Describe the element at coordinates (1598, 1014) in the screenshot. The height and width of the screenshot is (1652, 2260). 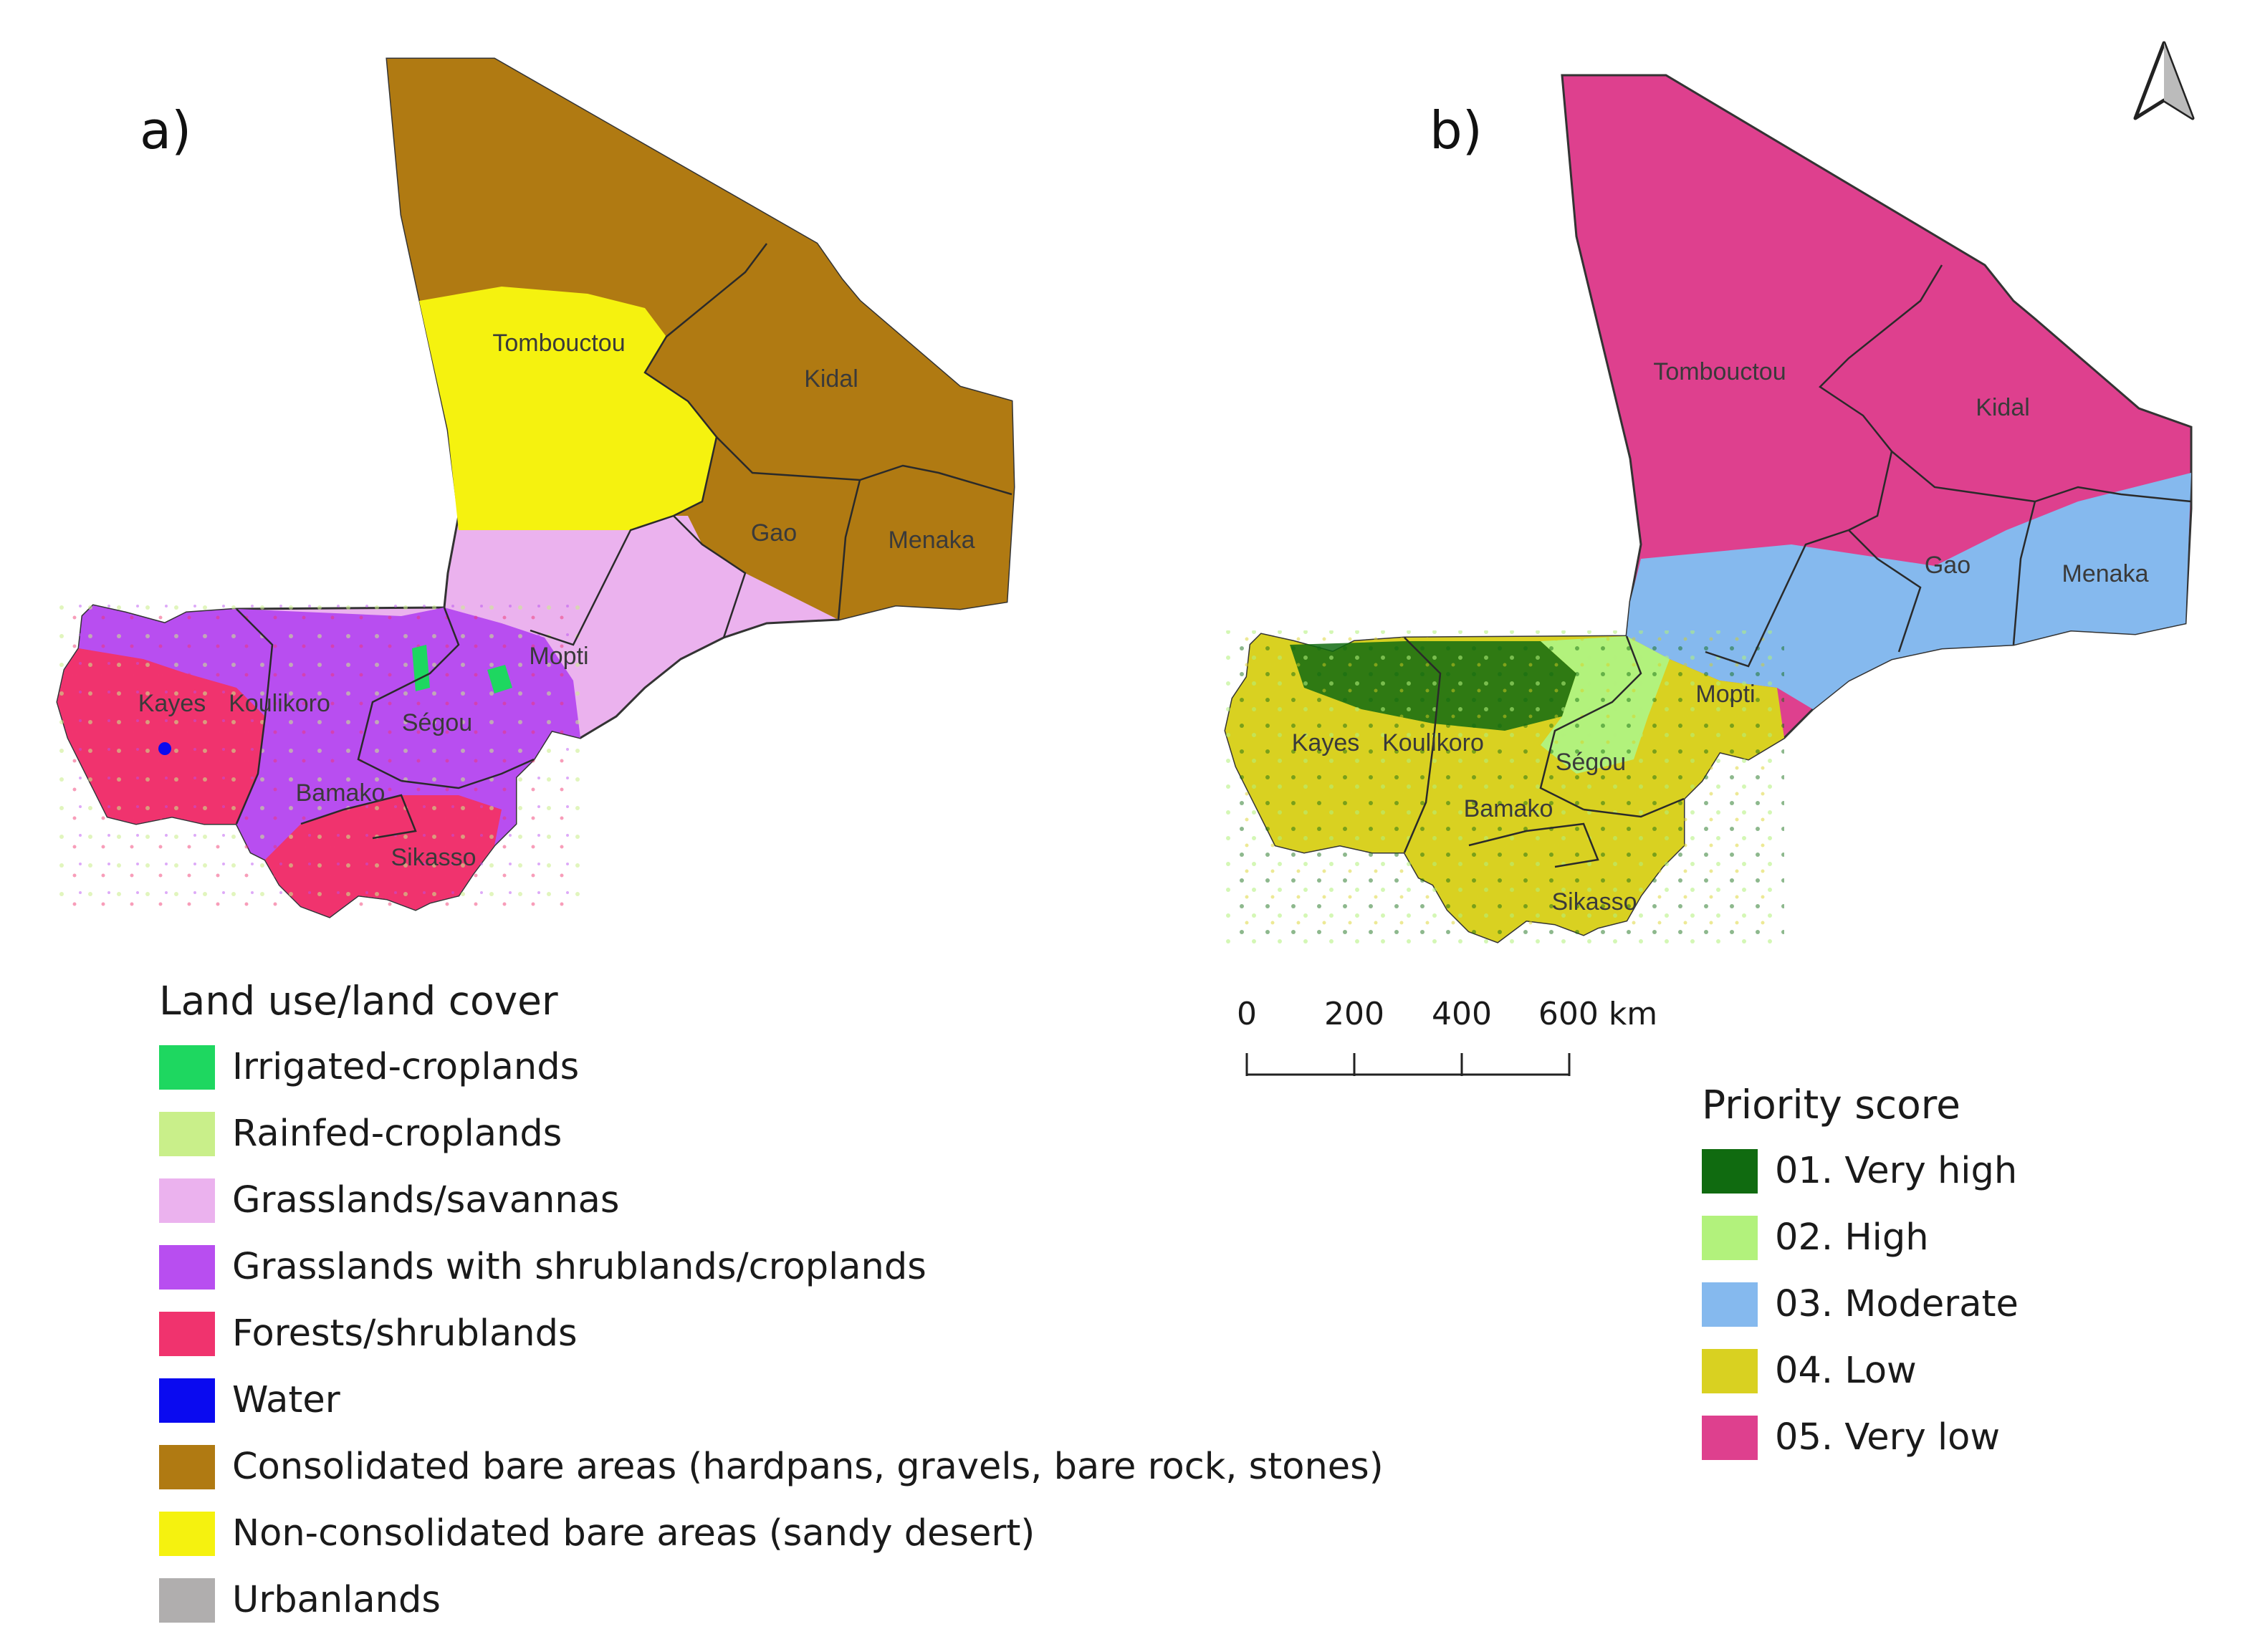
I see `scale-tick-label: 600 km` at that location.